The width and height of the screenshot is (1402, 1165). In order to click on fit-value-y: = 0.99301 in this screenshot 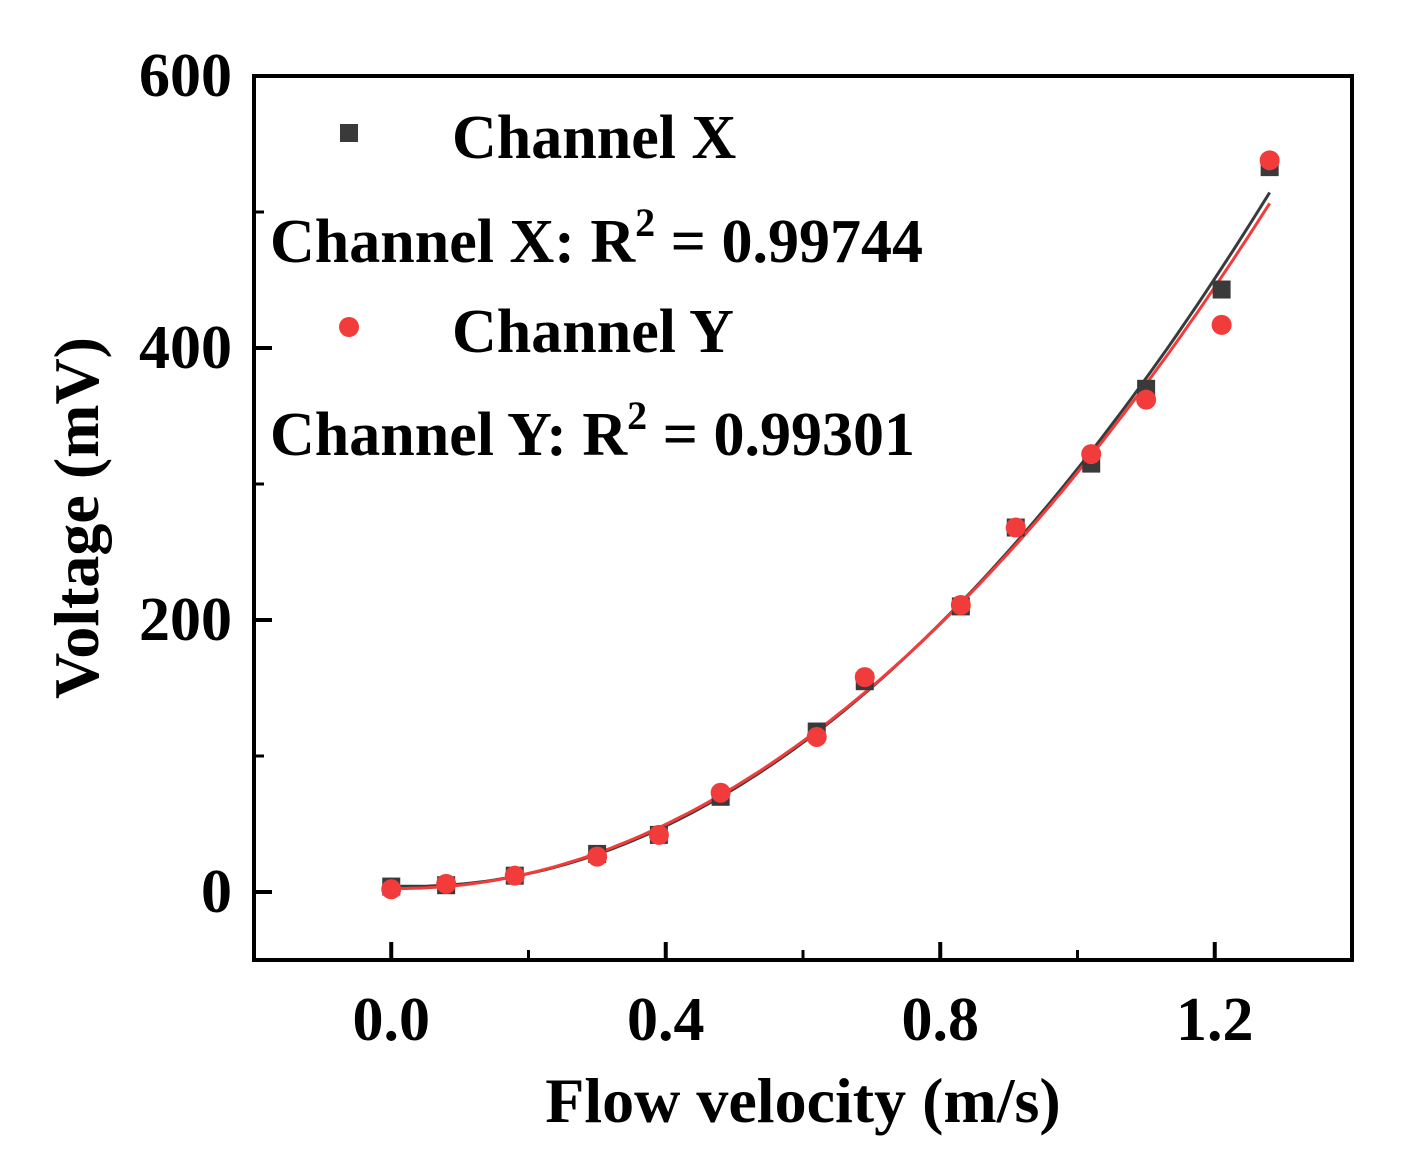, I will do `click(781, 435)`.